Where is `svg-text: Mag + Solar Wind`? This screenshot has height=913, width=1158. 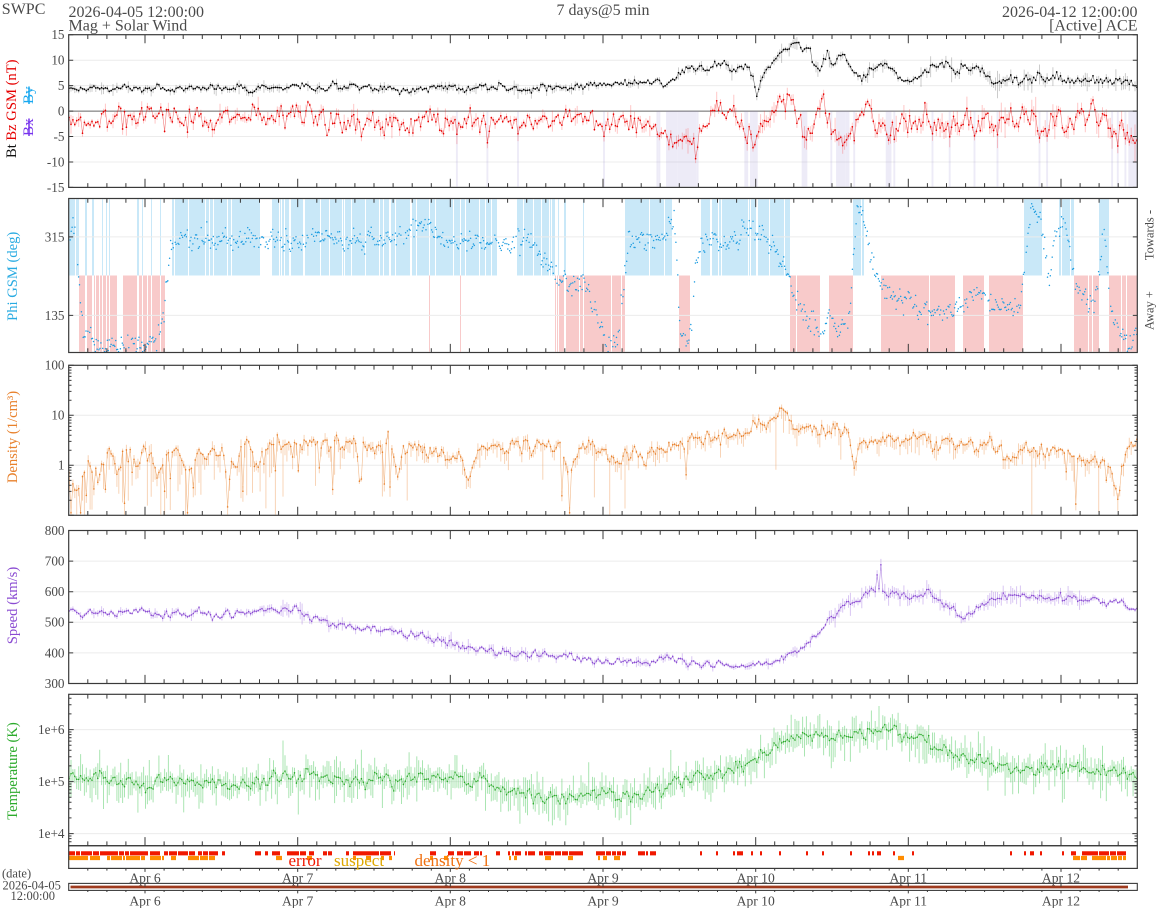 svg-text: Mag + Solar Wind is located at coordinates (128, 26).